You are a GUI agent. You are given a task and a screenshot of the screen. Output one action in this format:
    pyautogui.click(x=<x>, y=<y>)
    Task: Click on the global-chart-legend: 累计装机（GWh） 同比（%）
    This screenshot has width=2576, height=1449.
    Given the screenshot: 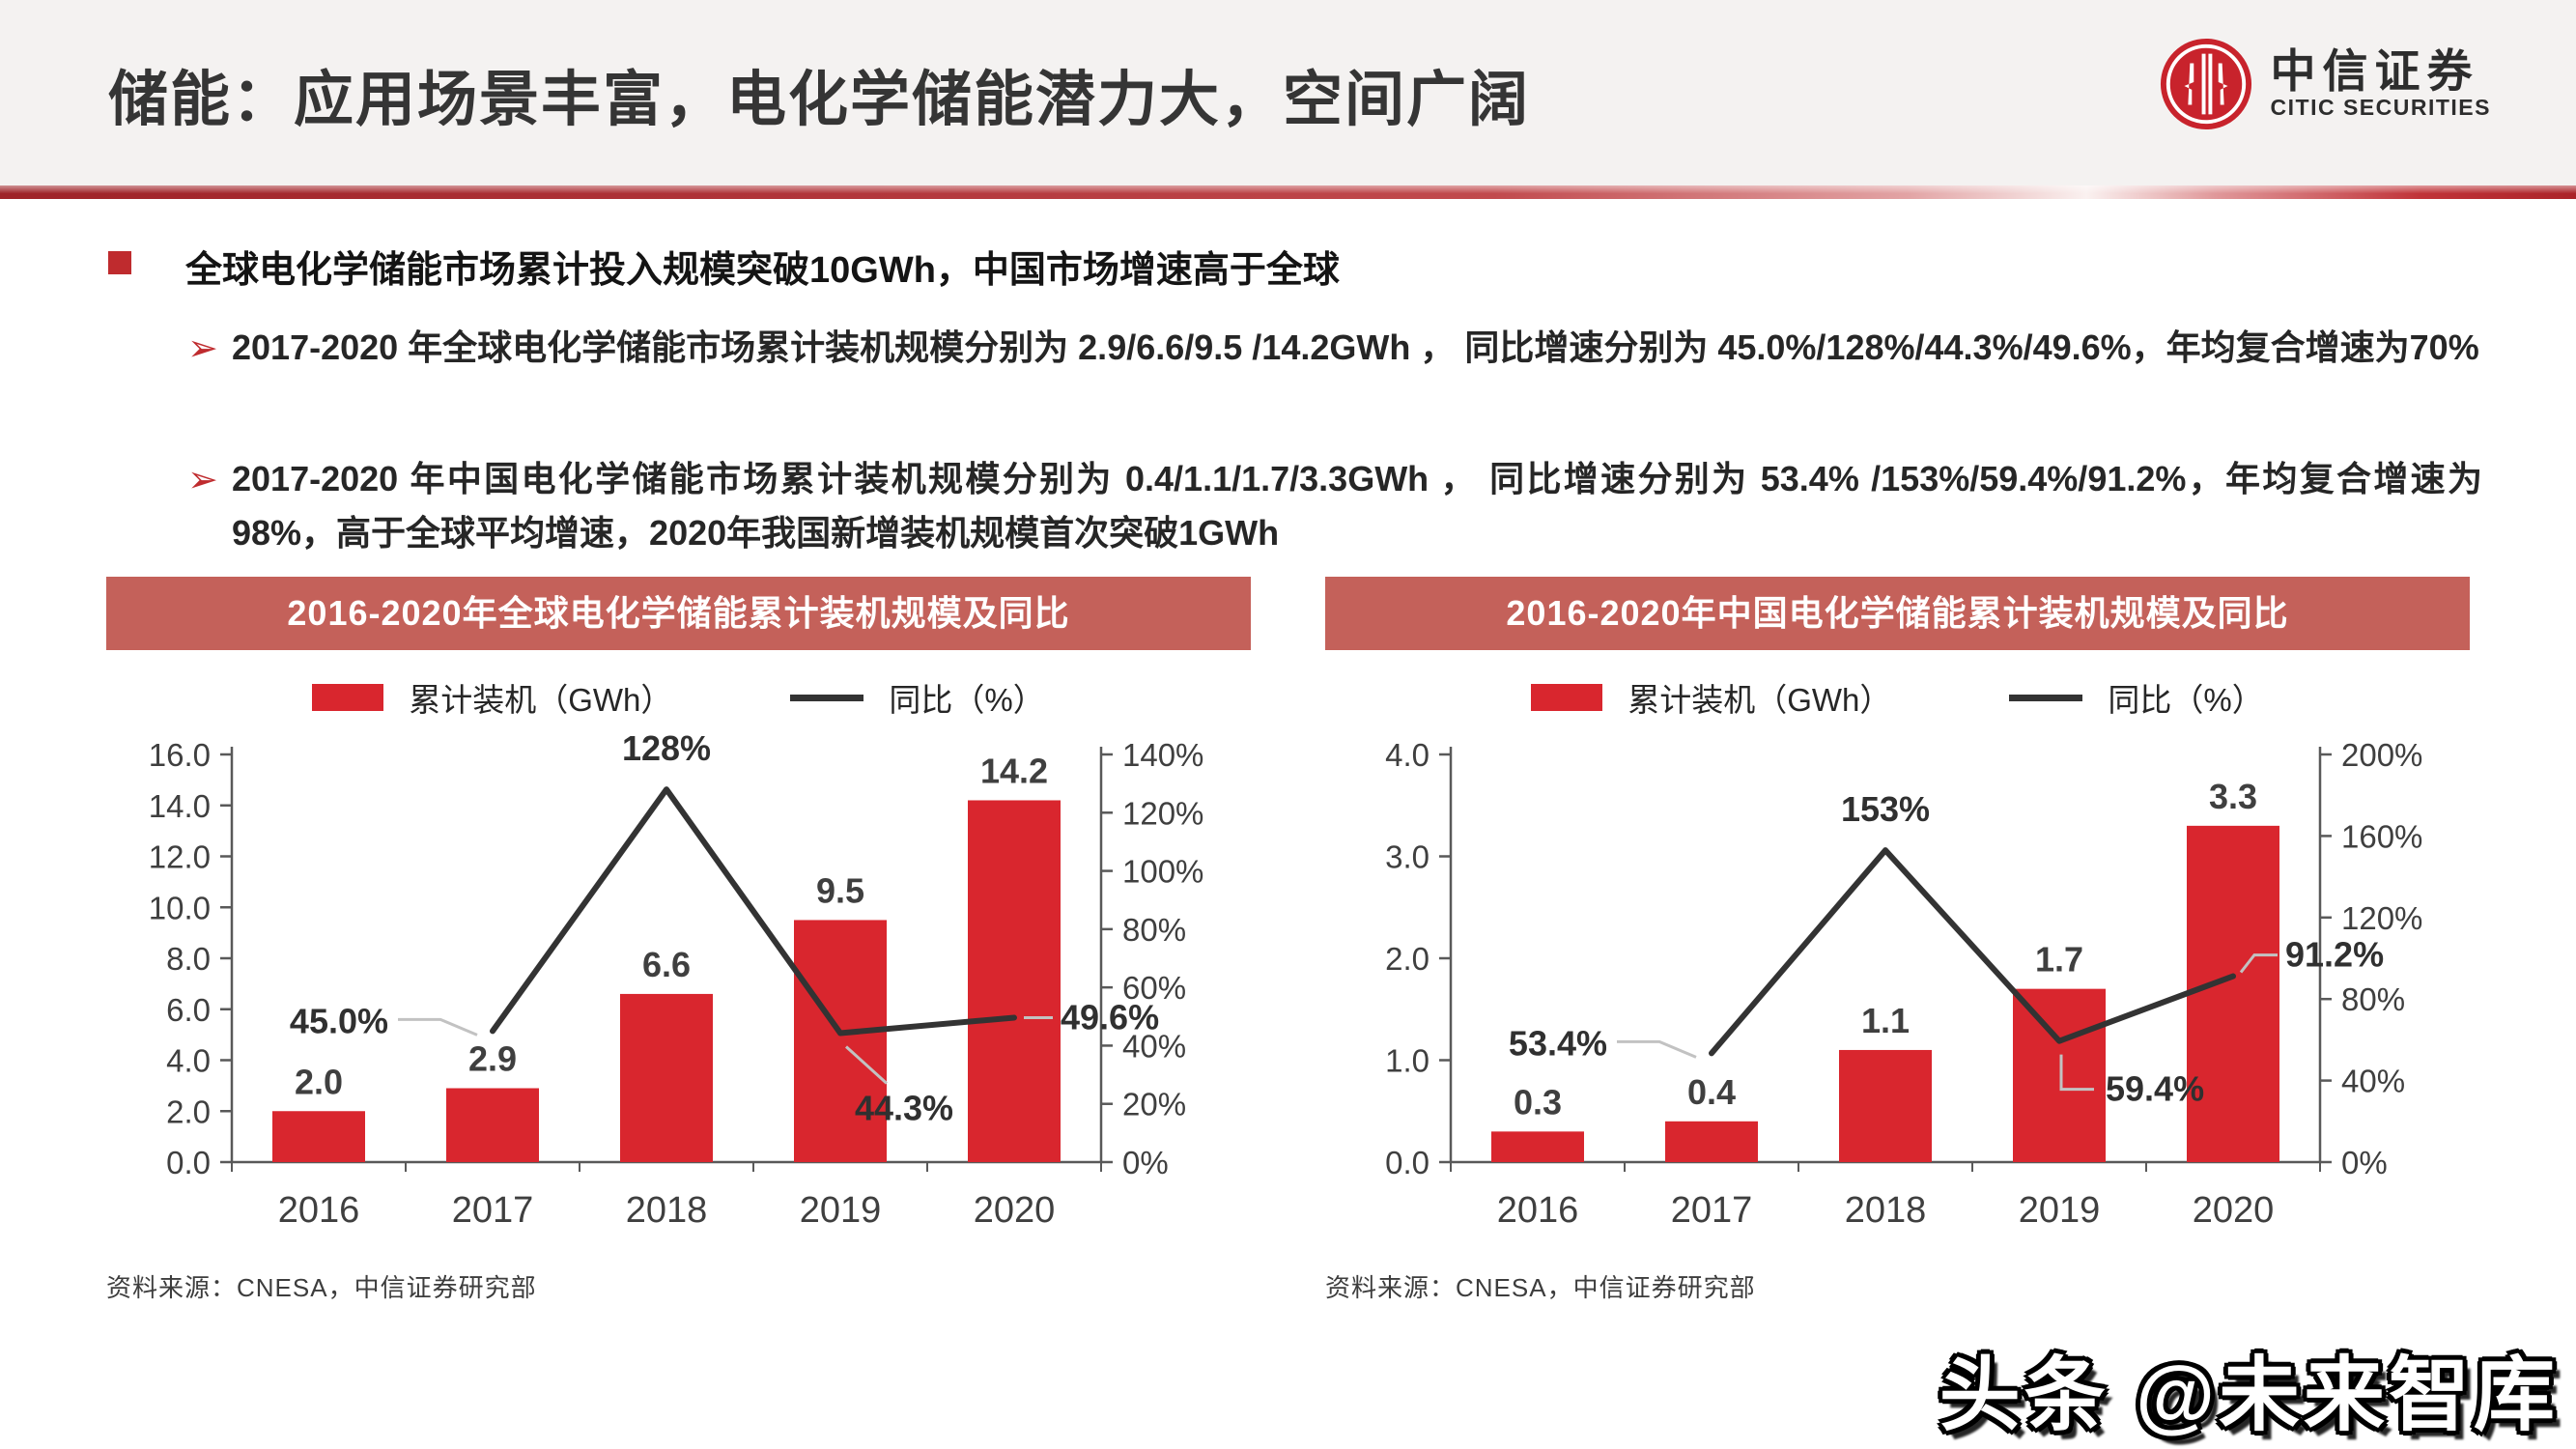 What is the action you would take?
    pyautogui.click(x=678, y=697)
    